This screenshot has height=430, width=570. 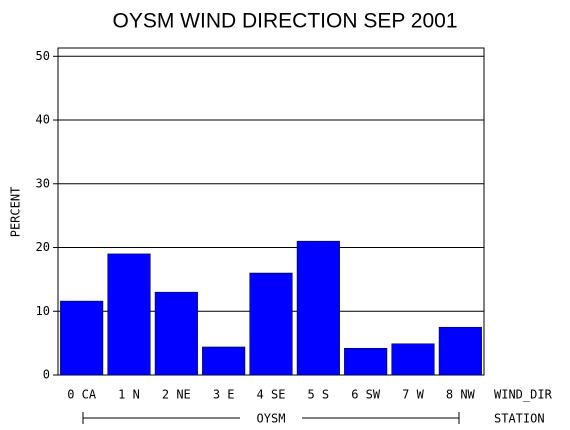 What do you see at coordinates (413, 395) in the screenshot?
I see `x-tick-label: 7 W` at bounding box center [413, 395].